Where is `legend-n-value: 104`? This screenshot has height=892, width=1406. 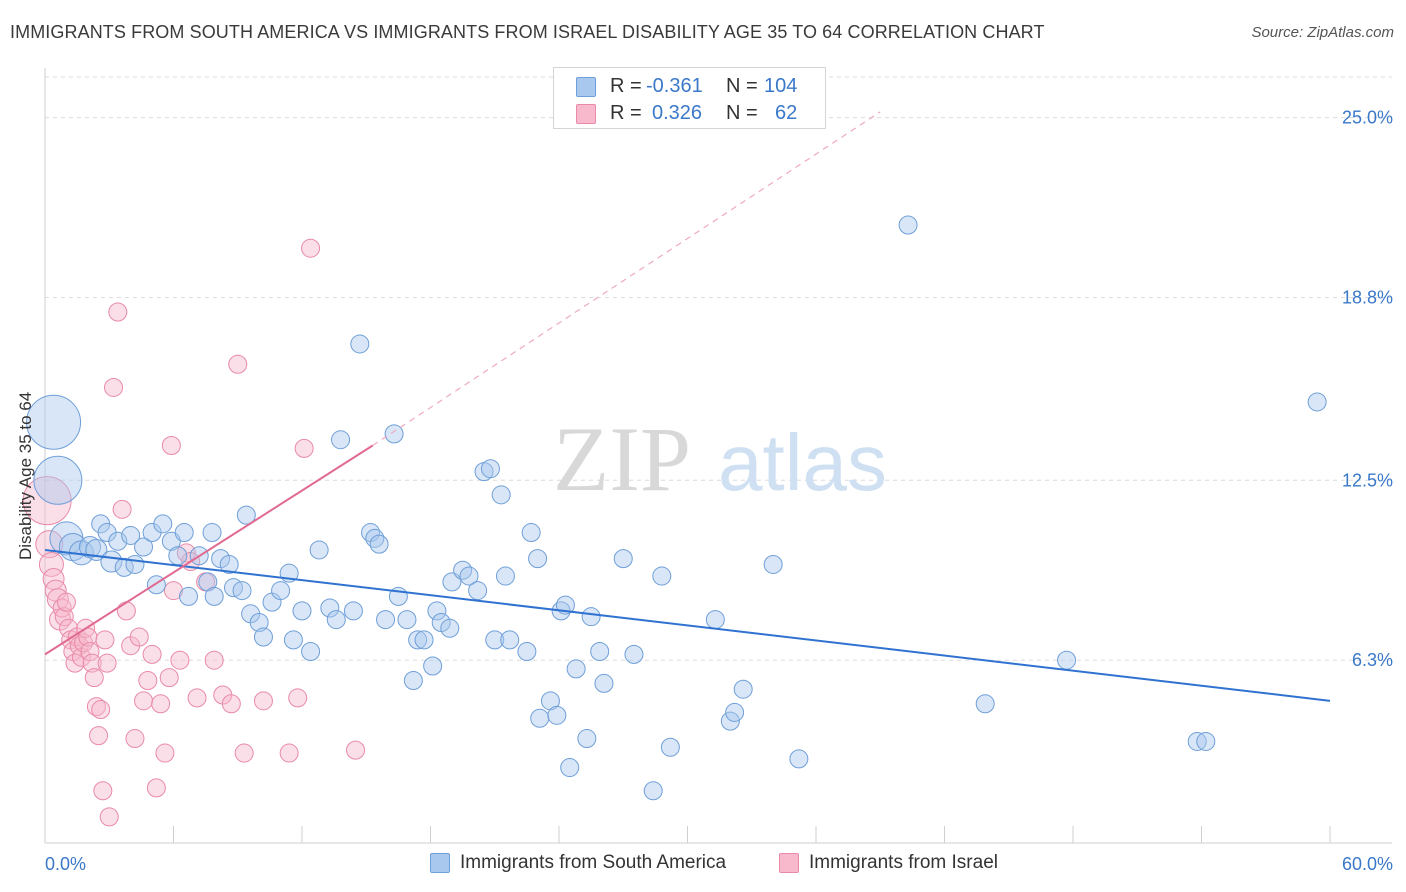
legend-n-value: 104 is located at coordinates (781, 86).